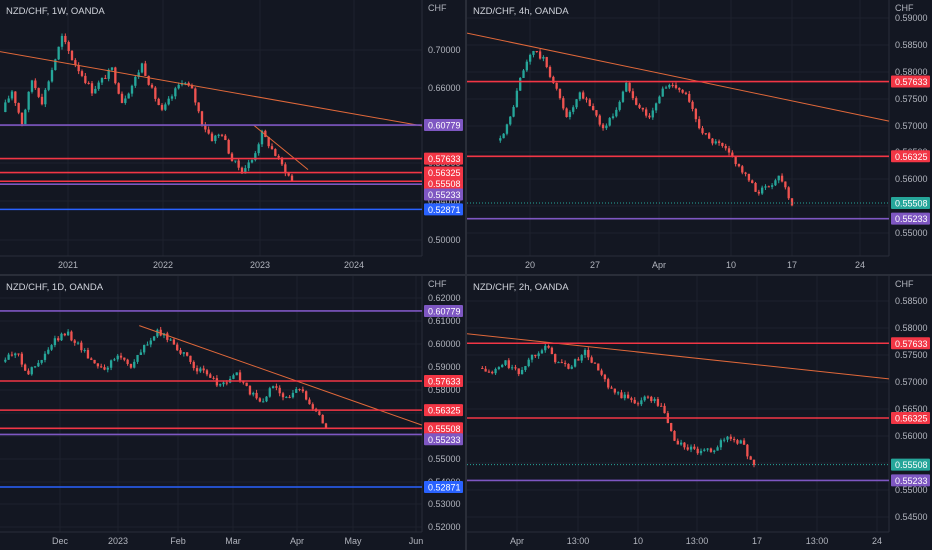  Describe the element at coordinates (530, 265) in the screenshot. I see `time-tick-label: 20` at that location.